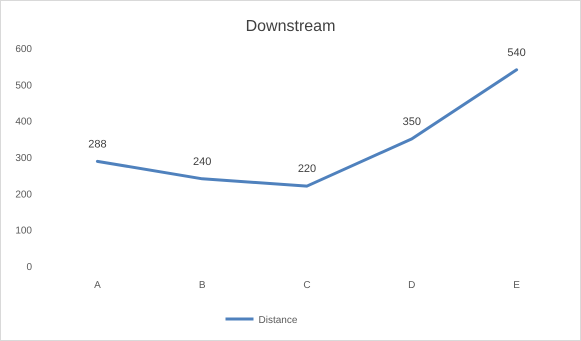 This screenshot has width=581, height=341. What do you see at coordinates (23, 49) in the screenshot?
I see `y-tick-label: 600` at bounding box center [23, 49].